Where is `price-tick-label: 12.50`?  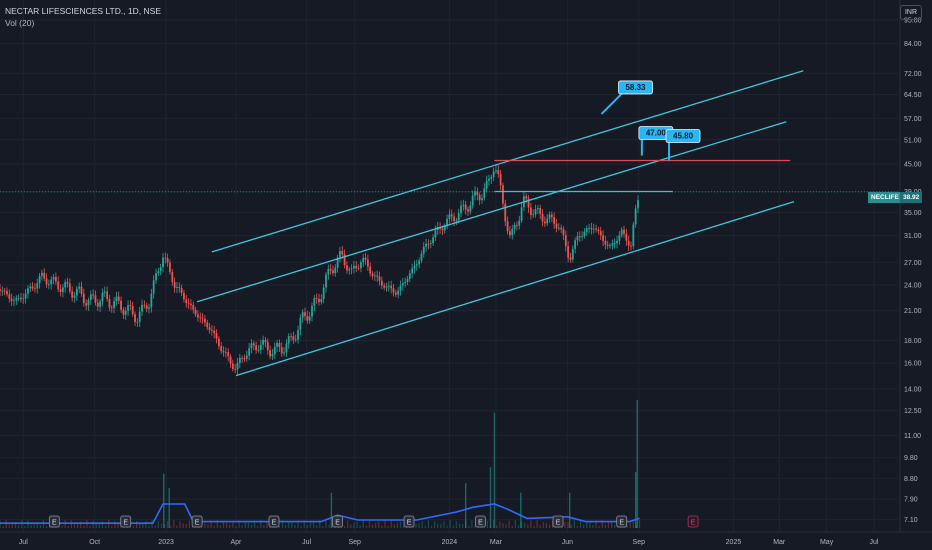
price-tick-label: 12.50 is located at coordinates (913, 411).